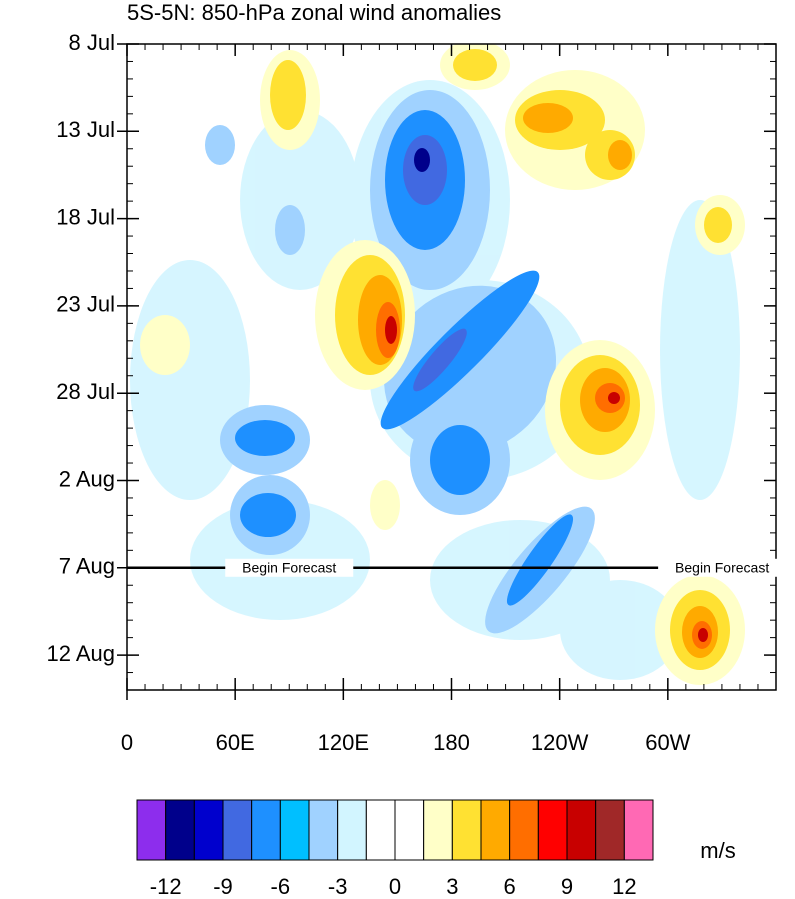 This screenshot has width=795, height=899. What do you see at coordinates (510, 886) in the screenshot?
I see `colorbar-label: 6` at bounding box center [510, 886].